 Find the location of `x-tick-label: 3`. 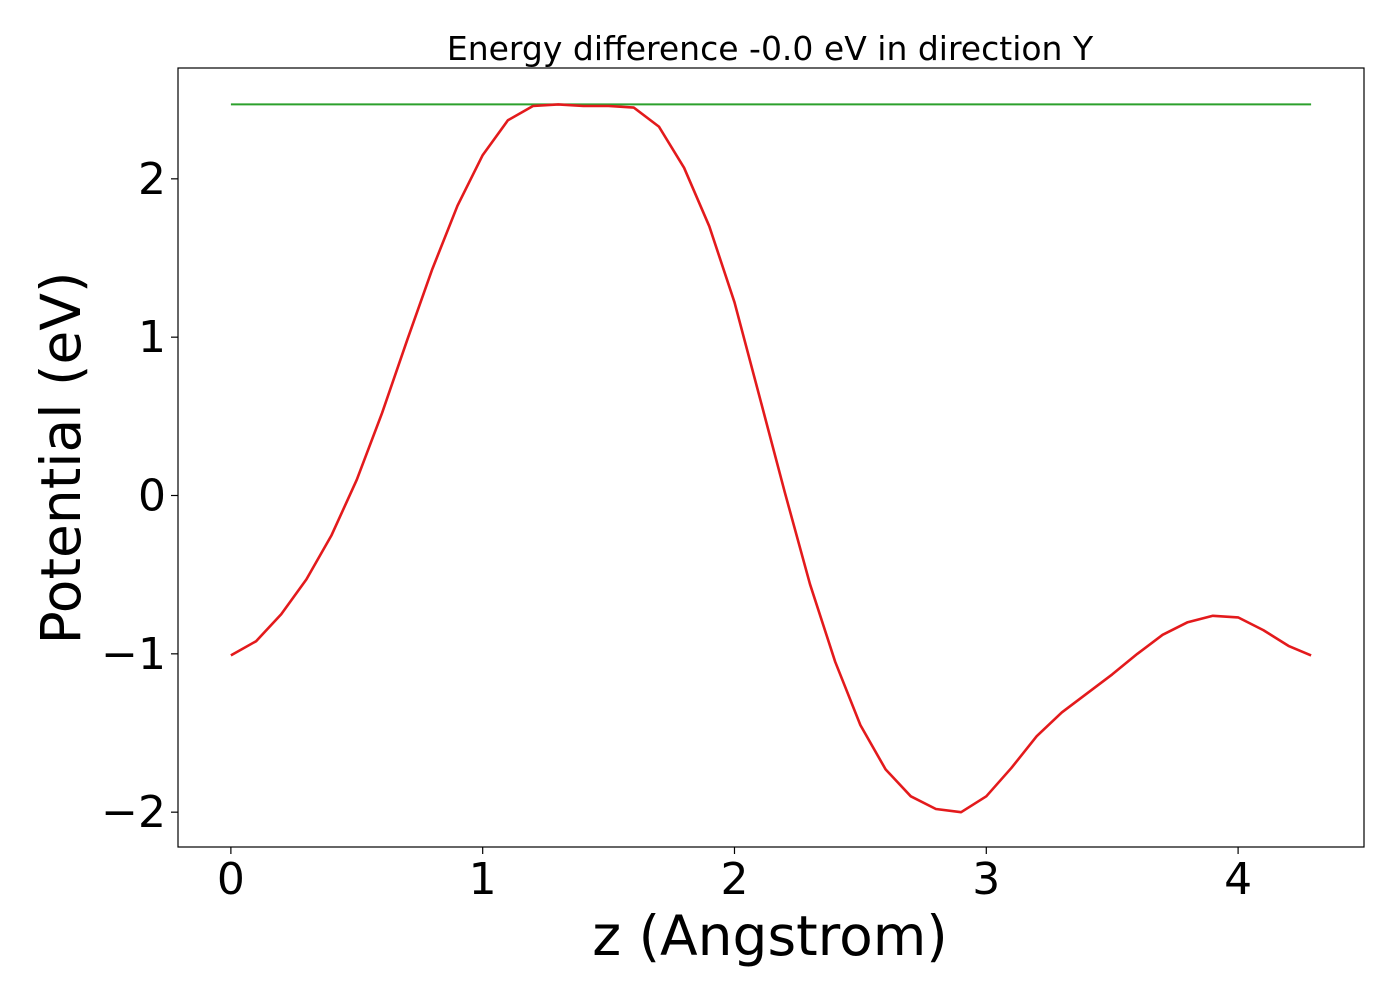

x-tick-label: 3 is located at coordinates (986, 879).